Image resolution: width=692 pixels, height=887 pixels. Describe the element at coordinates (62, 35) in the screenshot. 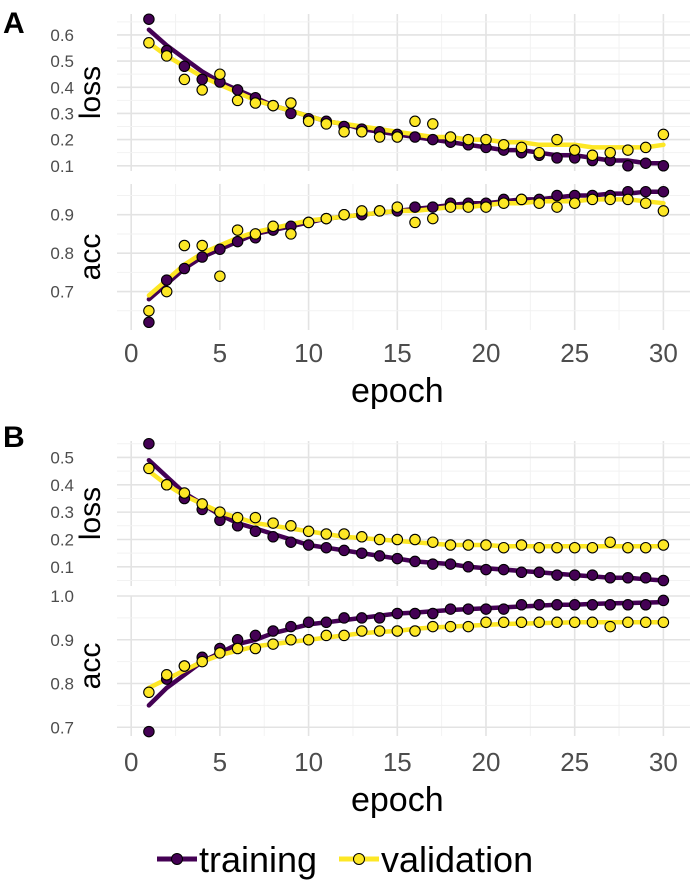

I see `ytick-label-a-loss: 0.6` at that location.